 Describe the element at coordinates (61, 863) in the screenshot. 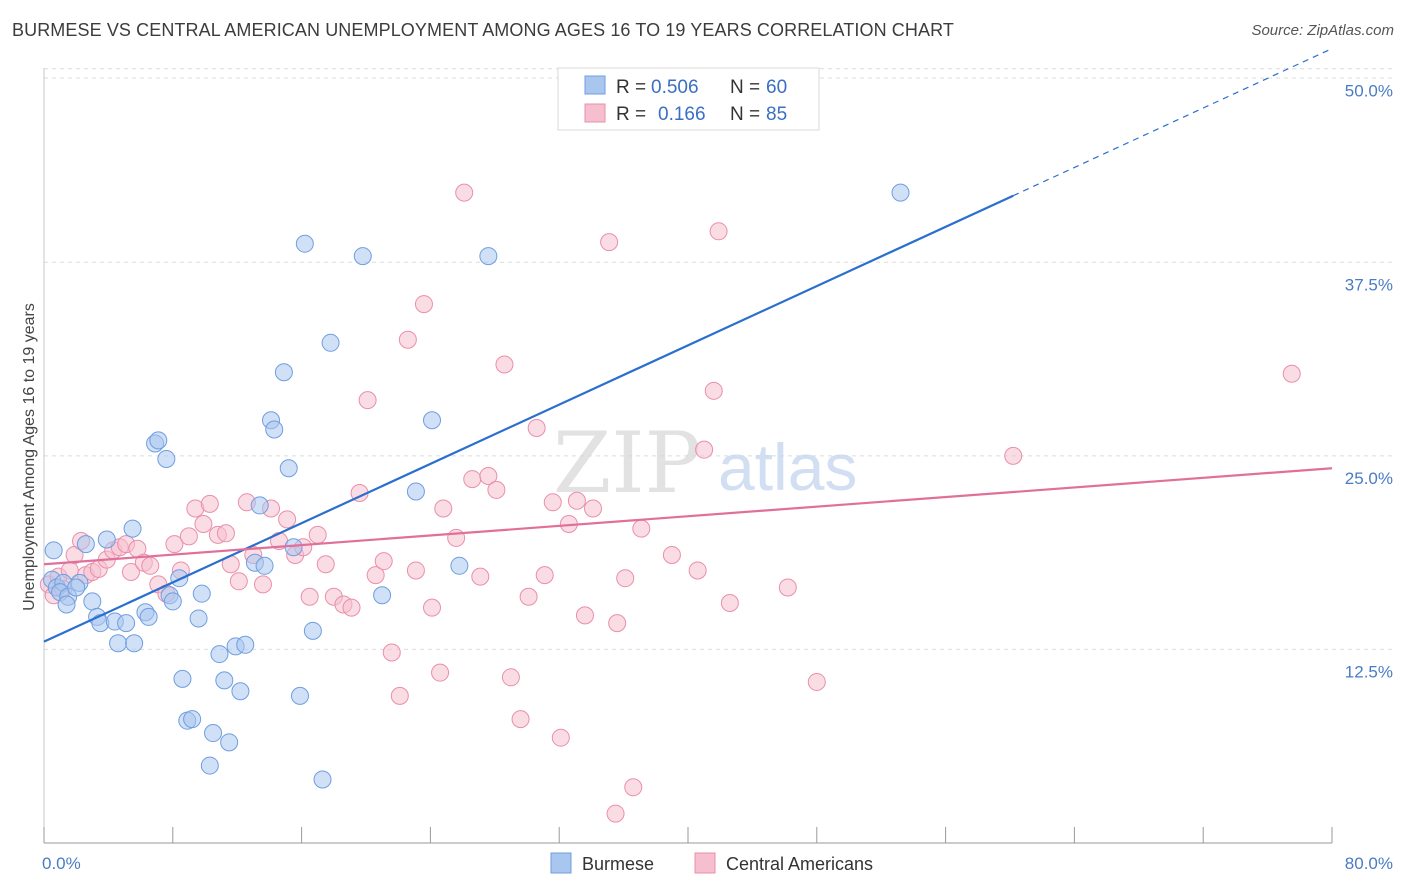

I see `x-tick-label-min: 0.0%` at that location.